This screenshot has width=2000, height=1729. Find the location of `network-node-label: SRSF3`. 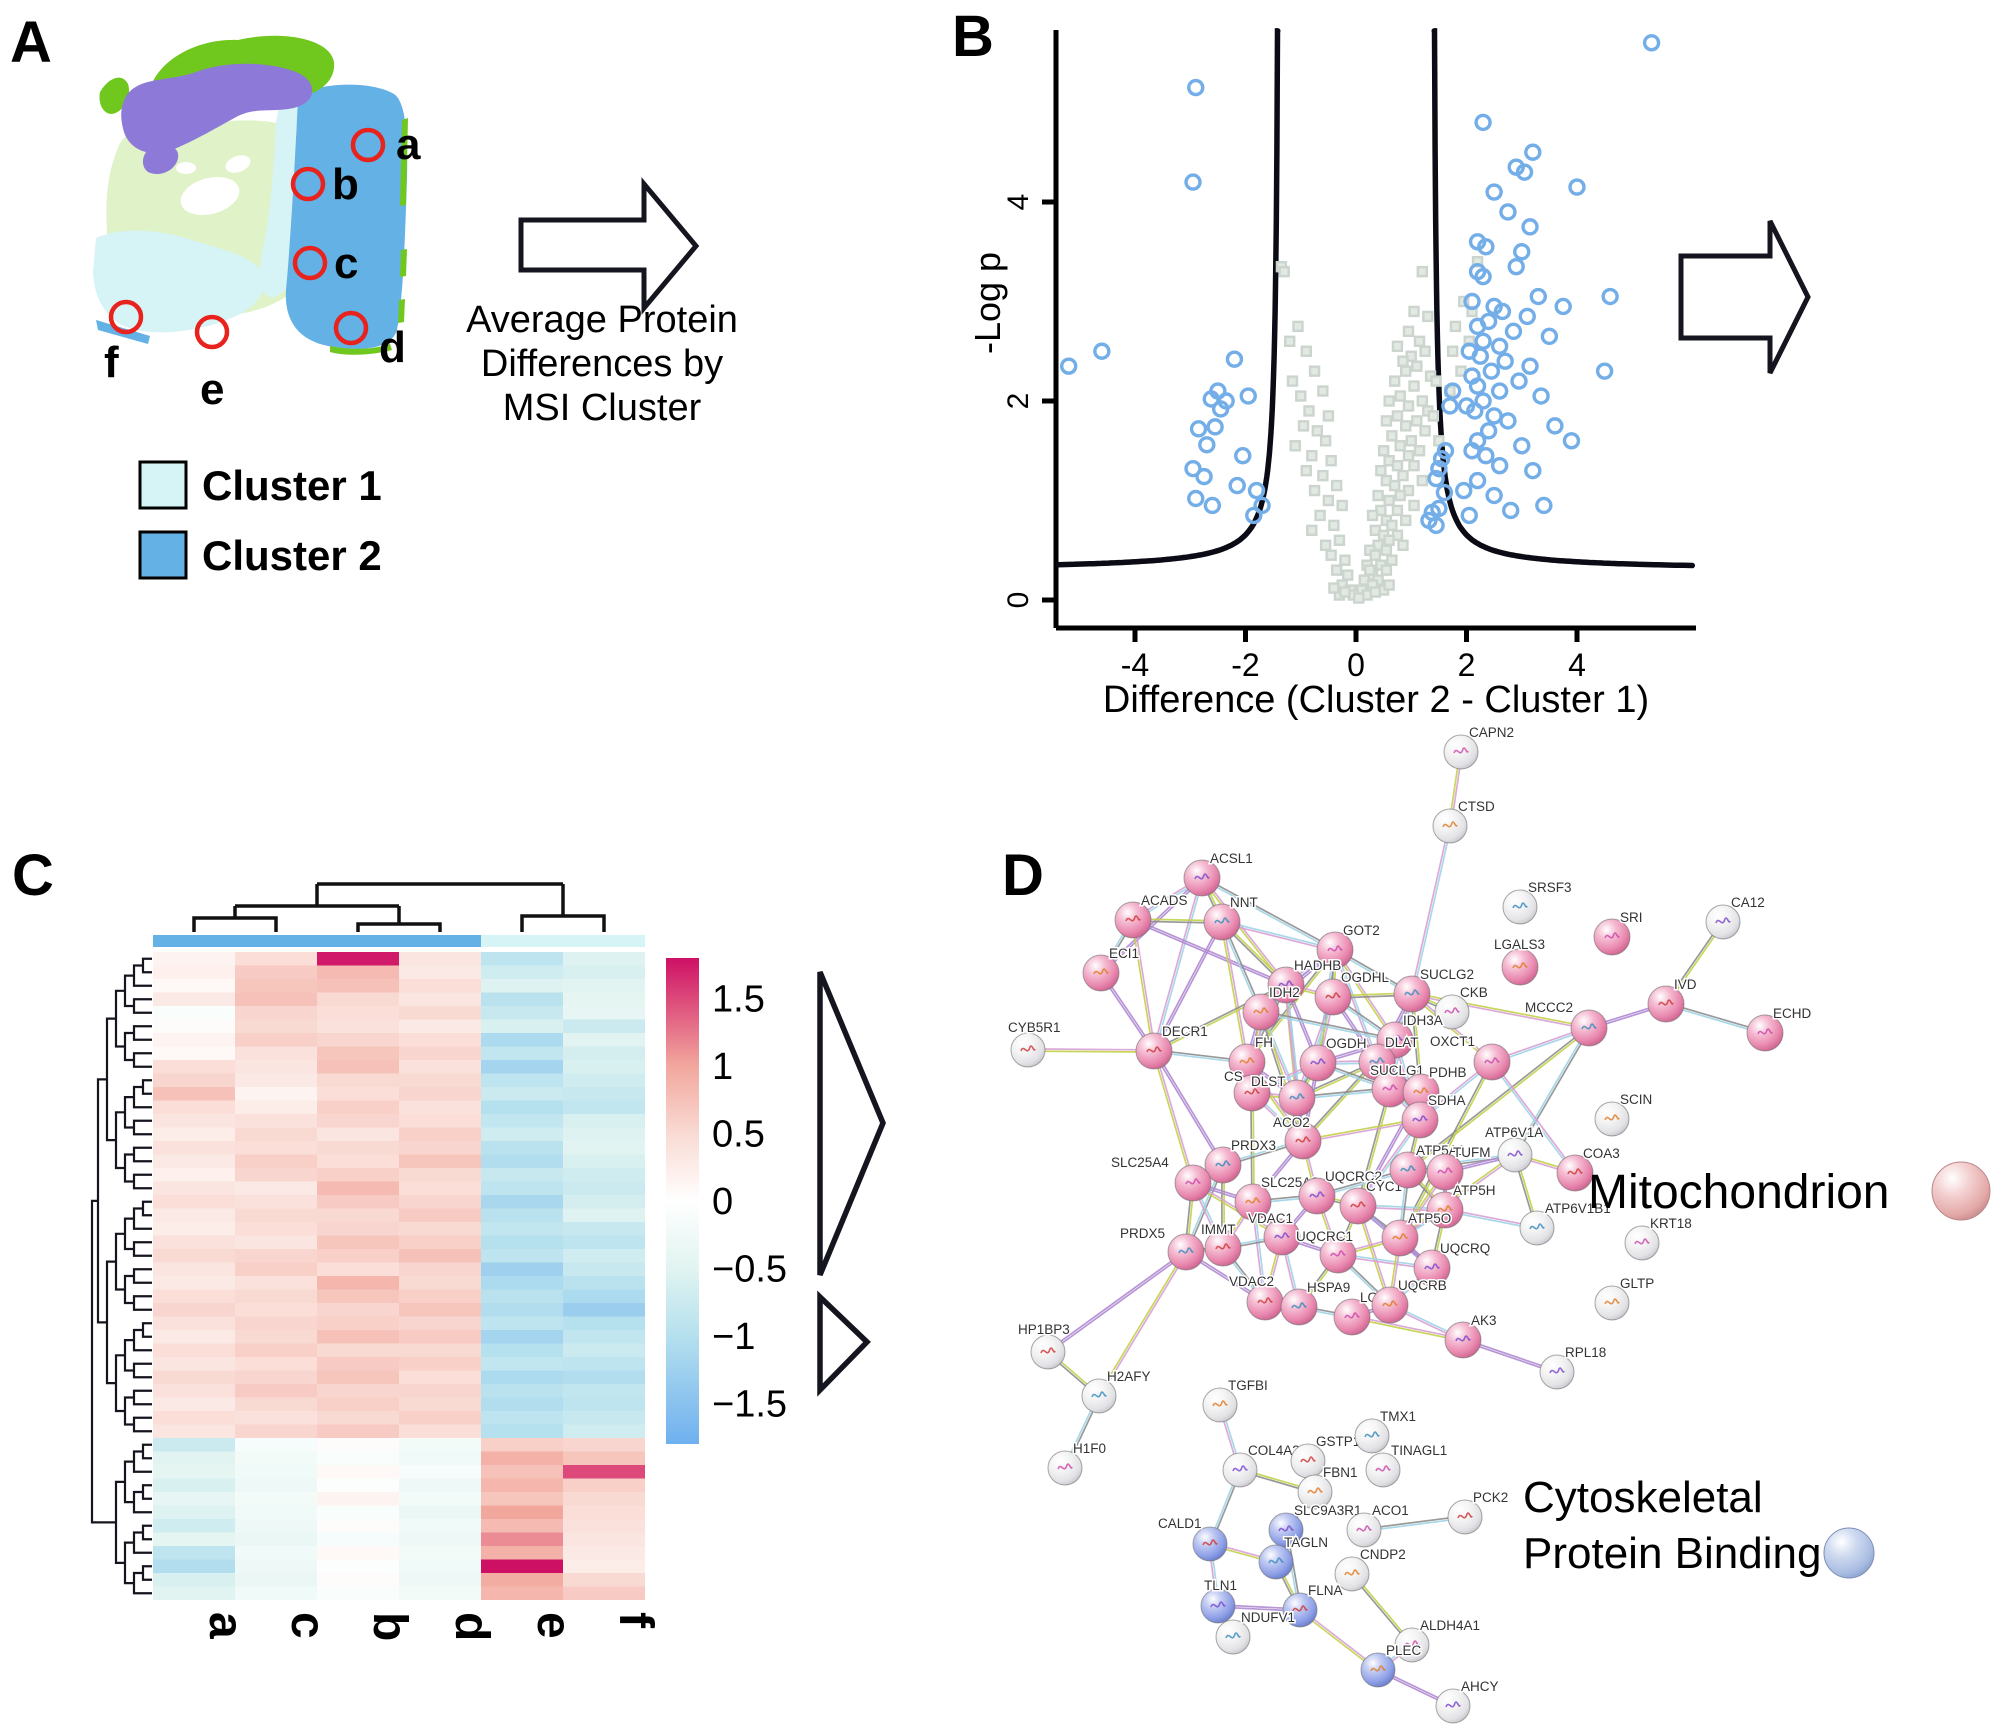

network-node-label: SRSF3 is located at coordinates (1550, 887).